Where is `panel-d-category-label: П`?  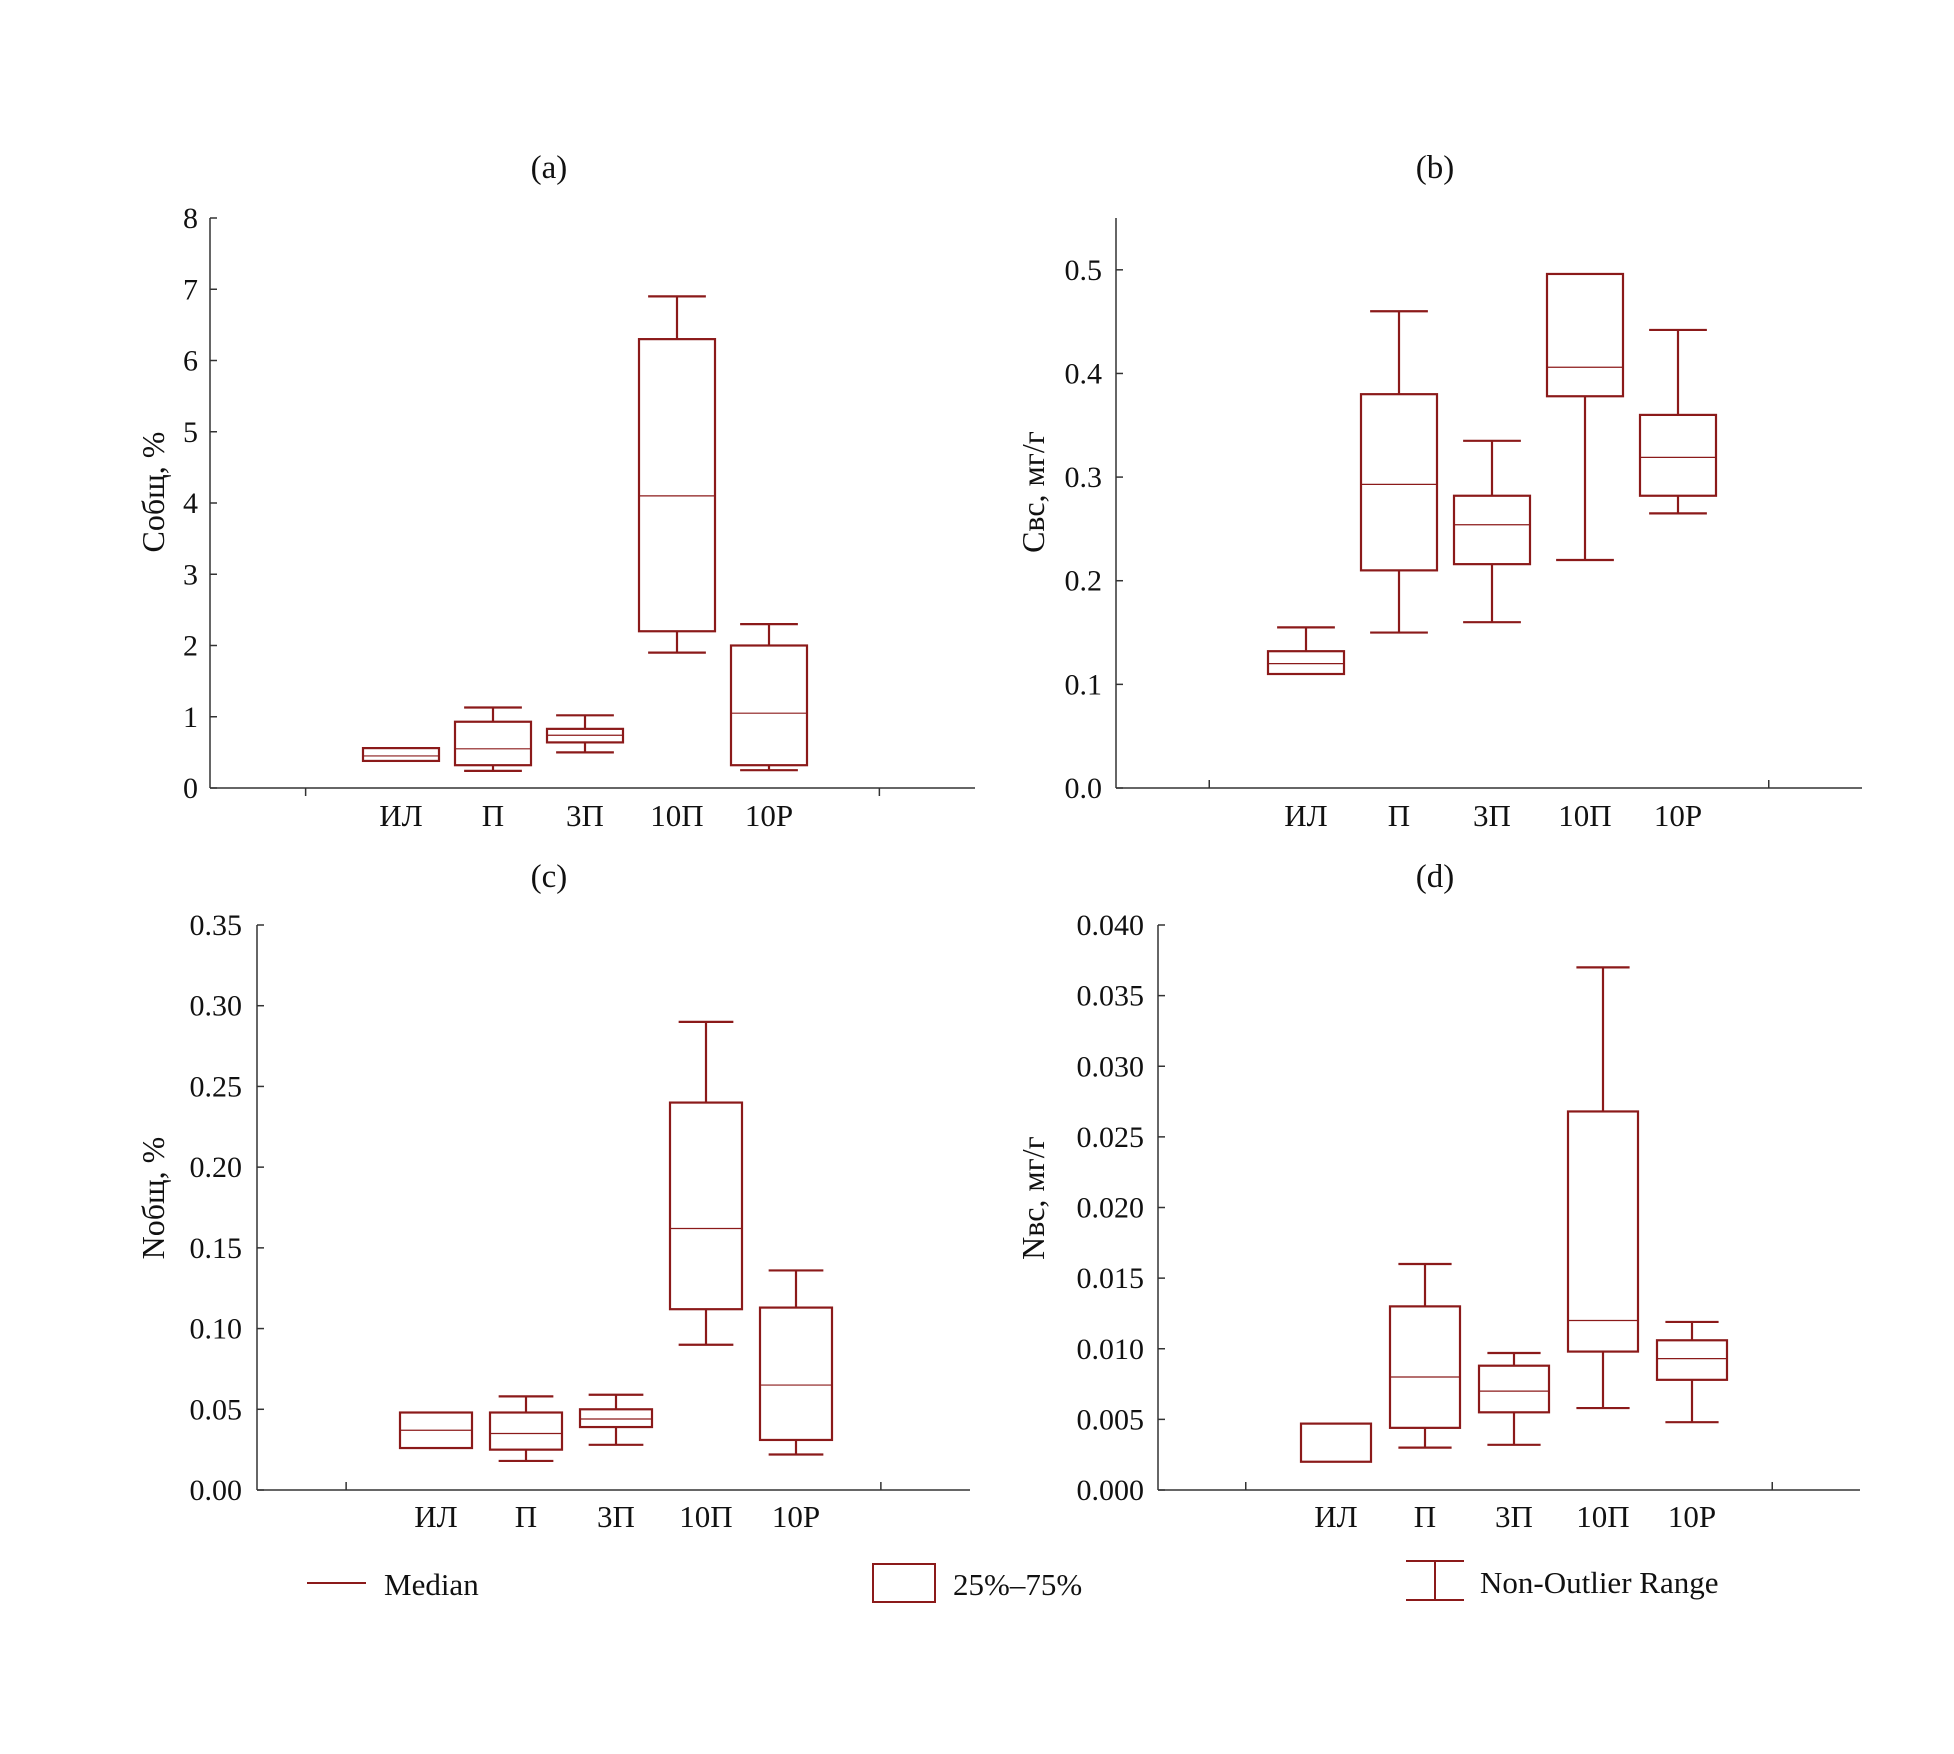
panel-d-category-label: П is located at coordinates (1425, 1516).